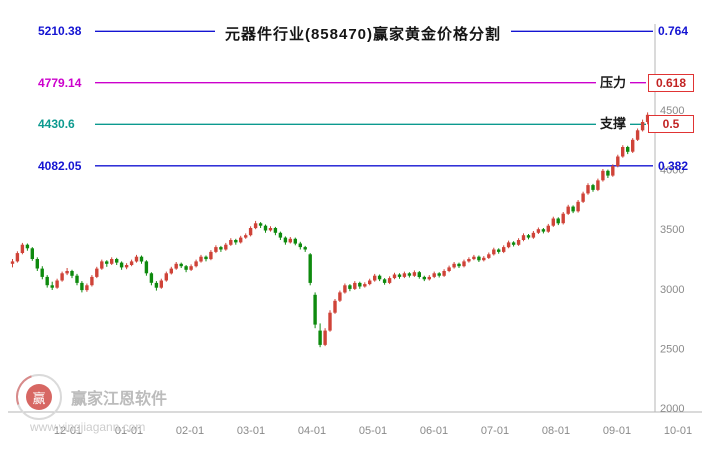 This screenshot has width=726, height=450. What do you see at coordinates (312, 431) in the screenshot?
I see `x-axis-tick: 04-01` at bounding box center [312, 431].